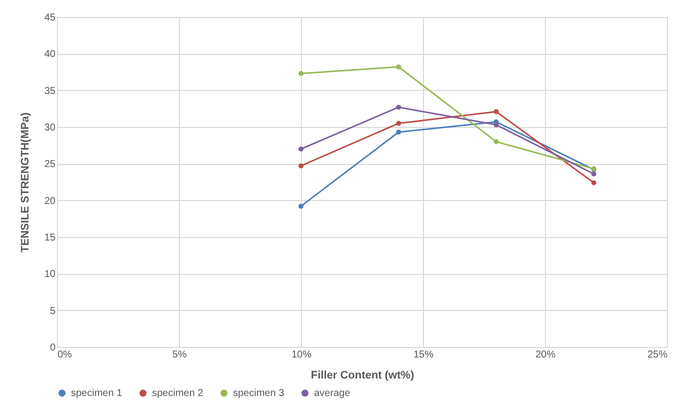 Image resolution: width=688 pixels, height=418 pixels. What do you see at coordinates (50, 54) in the screenshot?
I see `y-tick-label: 40` at bounding box center [50, 54].